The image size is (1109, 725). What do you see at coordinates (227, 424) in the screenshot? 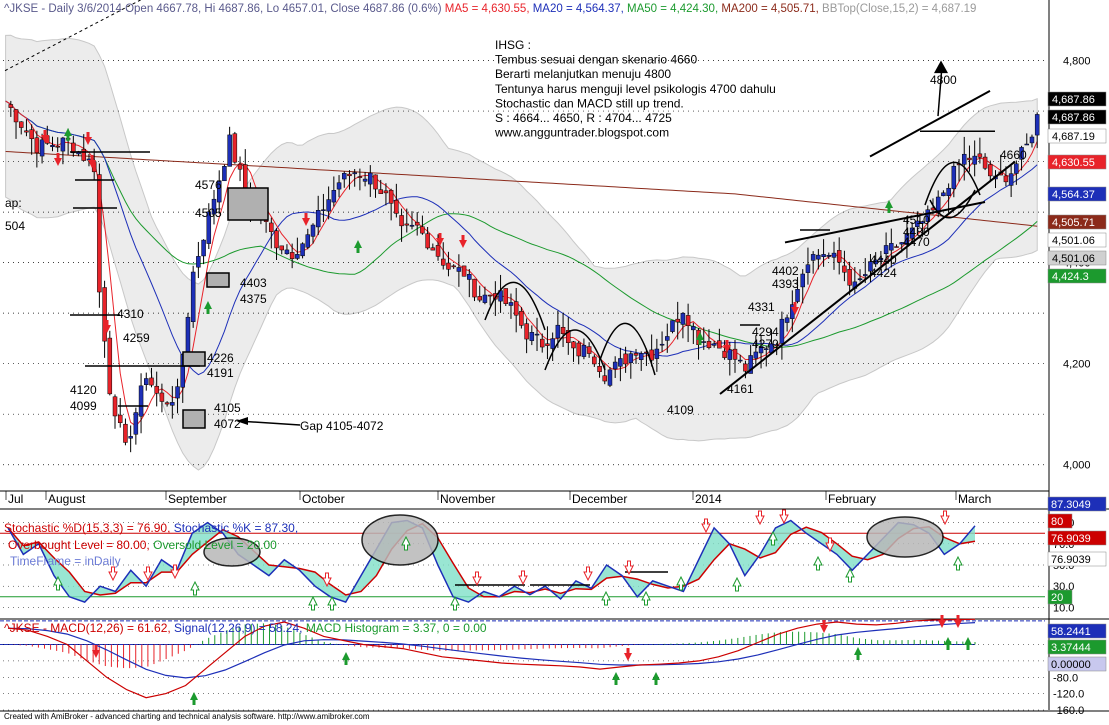
I see `level-annotation: 4072` at bounding box center [227, 424].